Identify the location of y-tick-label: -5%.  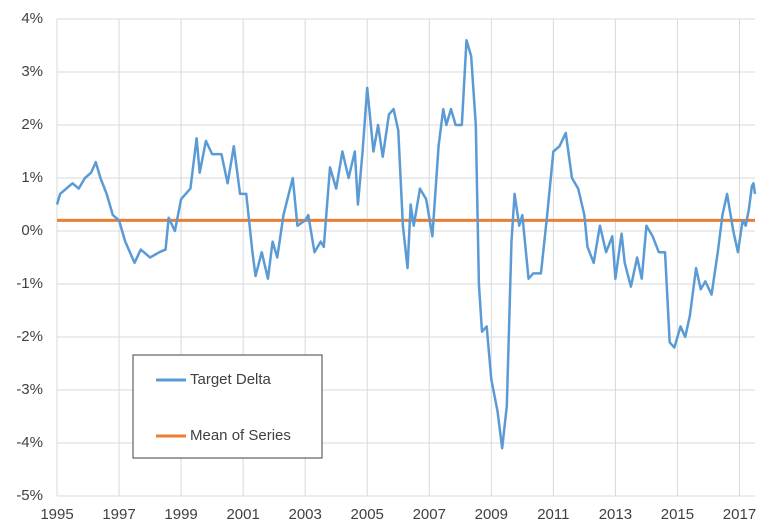
(29, 495).